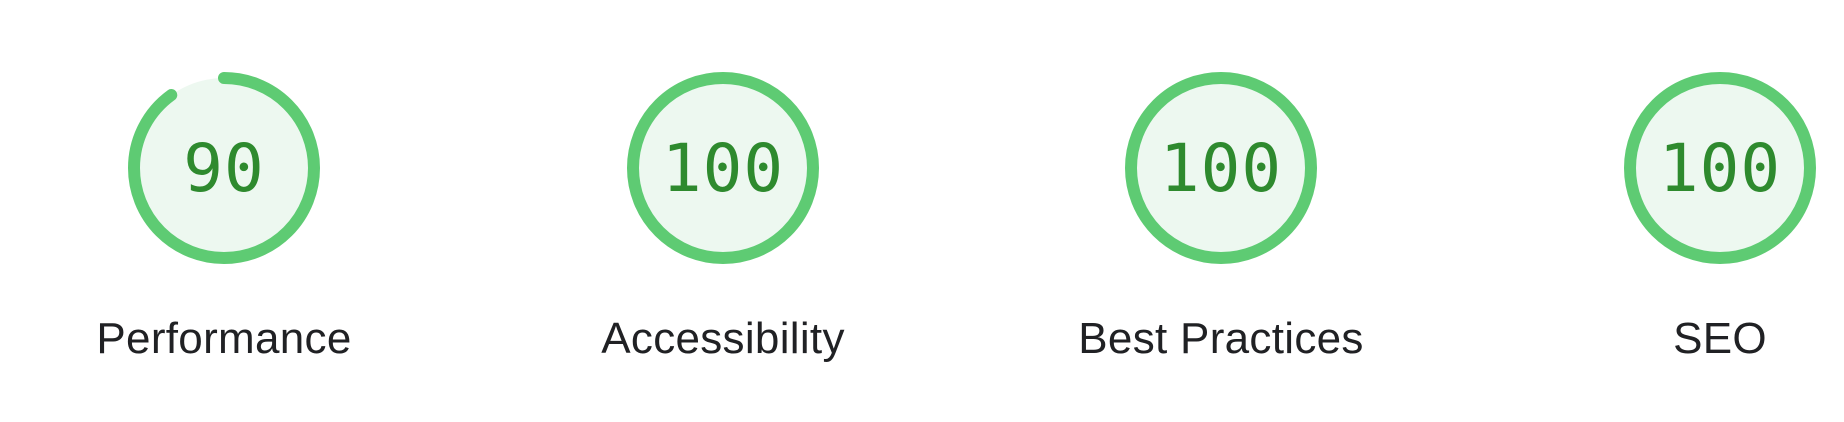 The image size is (1844, 422). I want to click on gauge-performance: 90 Performance, so click(223, 215).